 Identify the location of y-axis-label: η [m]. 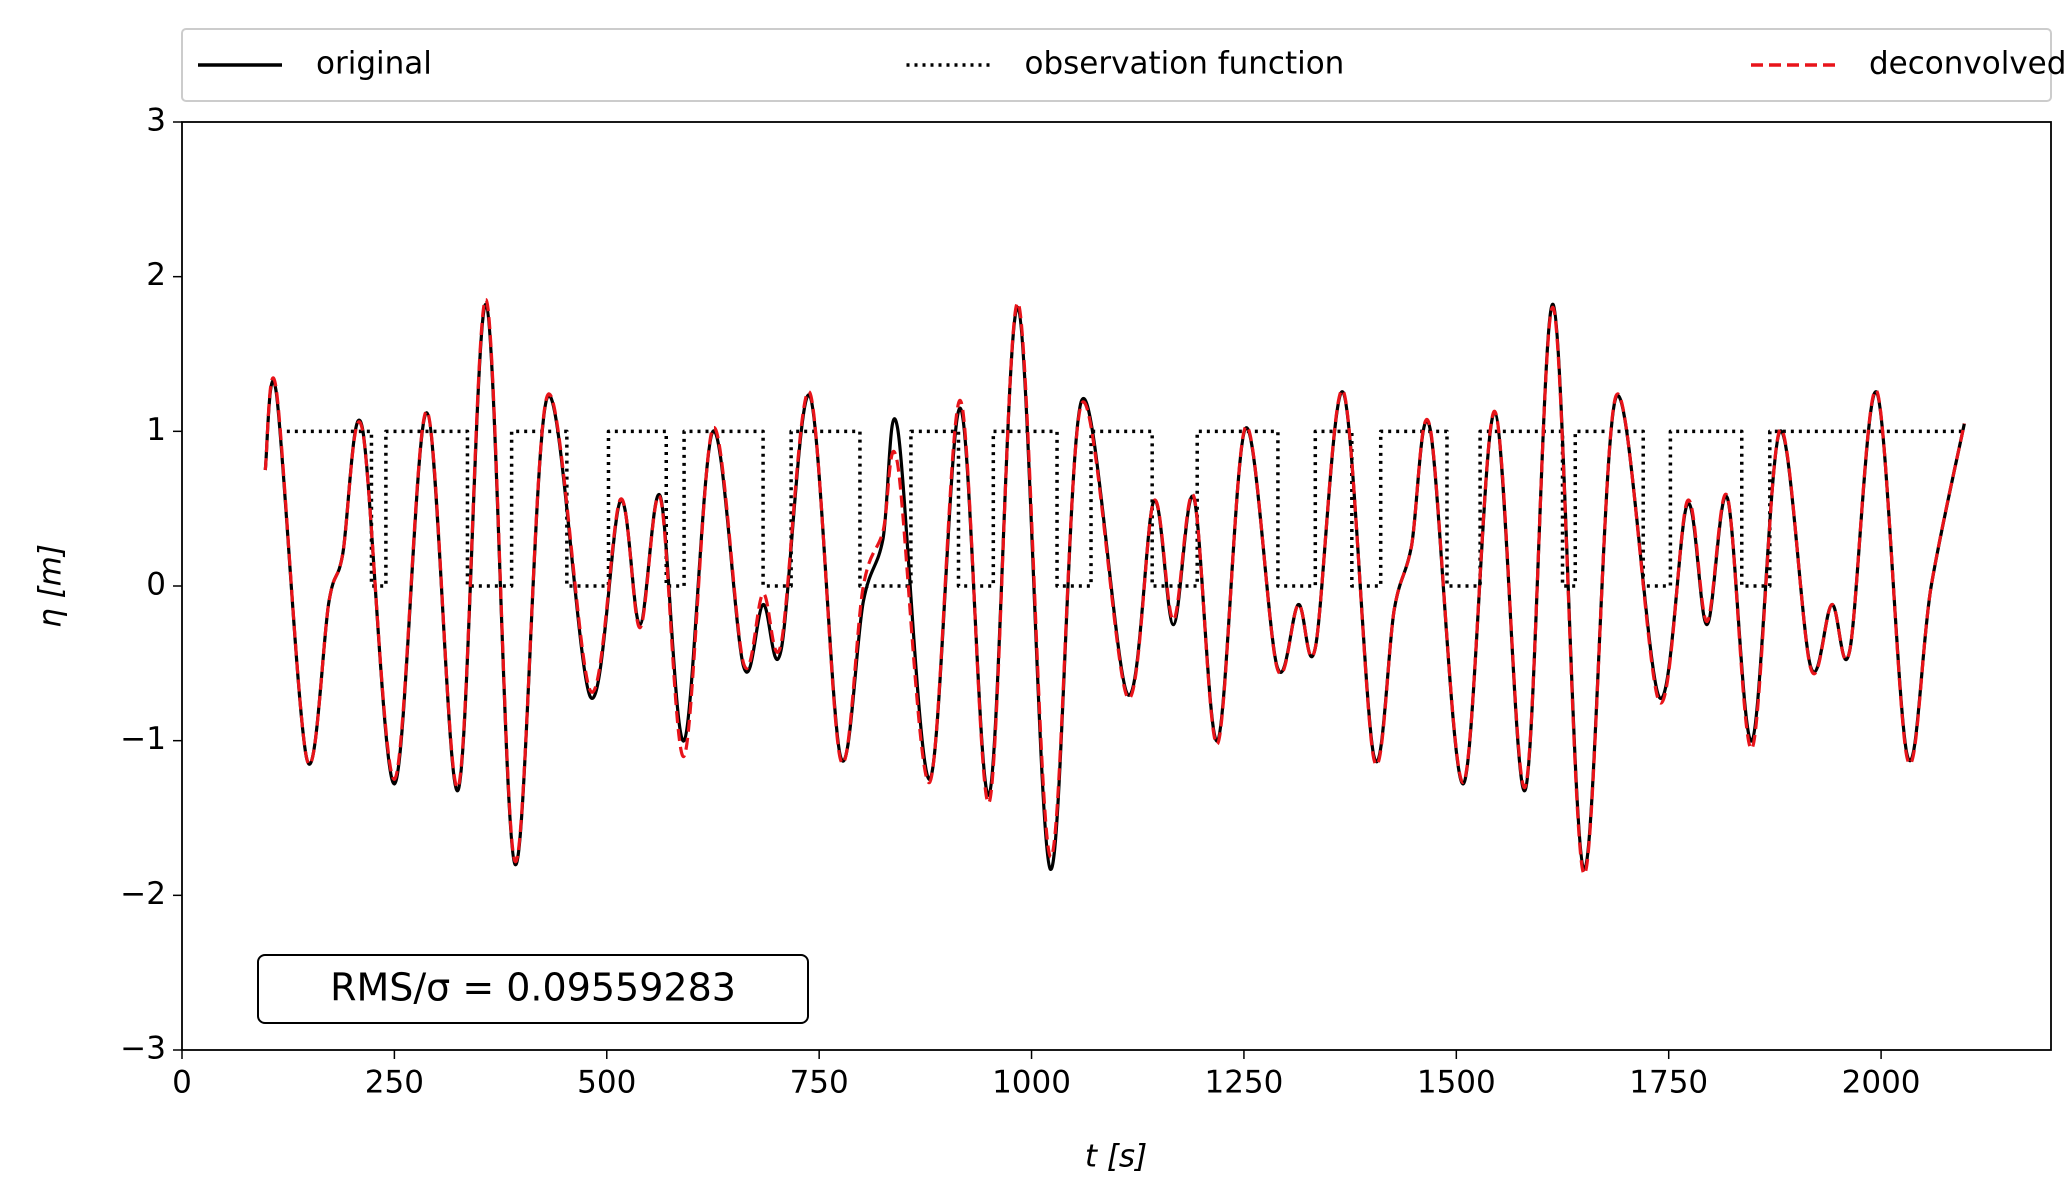
(51, 586).